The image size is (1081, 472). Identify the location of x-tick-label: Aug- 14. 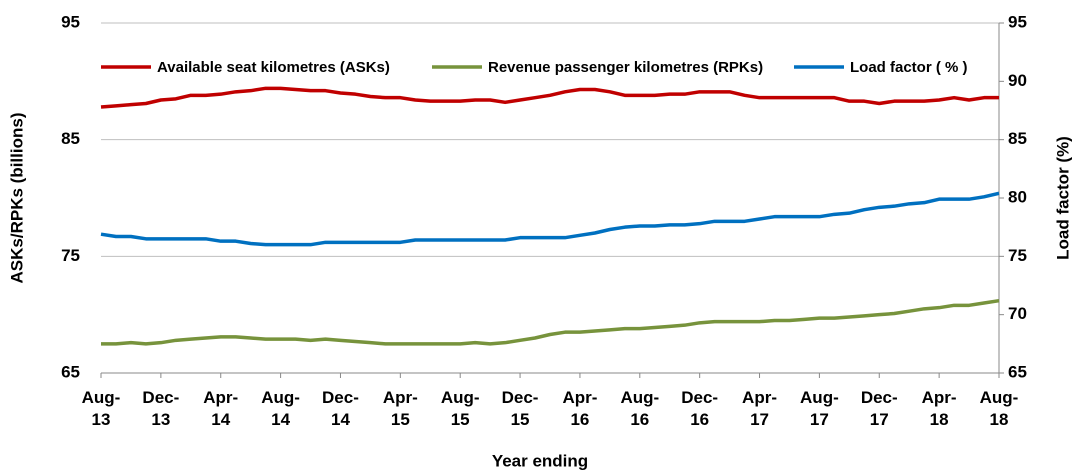
(280, 408).